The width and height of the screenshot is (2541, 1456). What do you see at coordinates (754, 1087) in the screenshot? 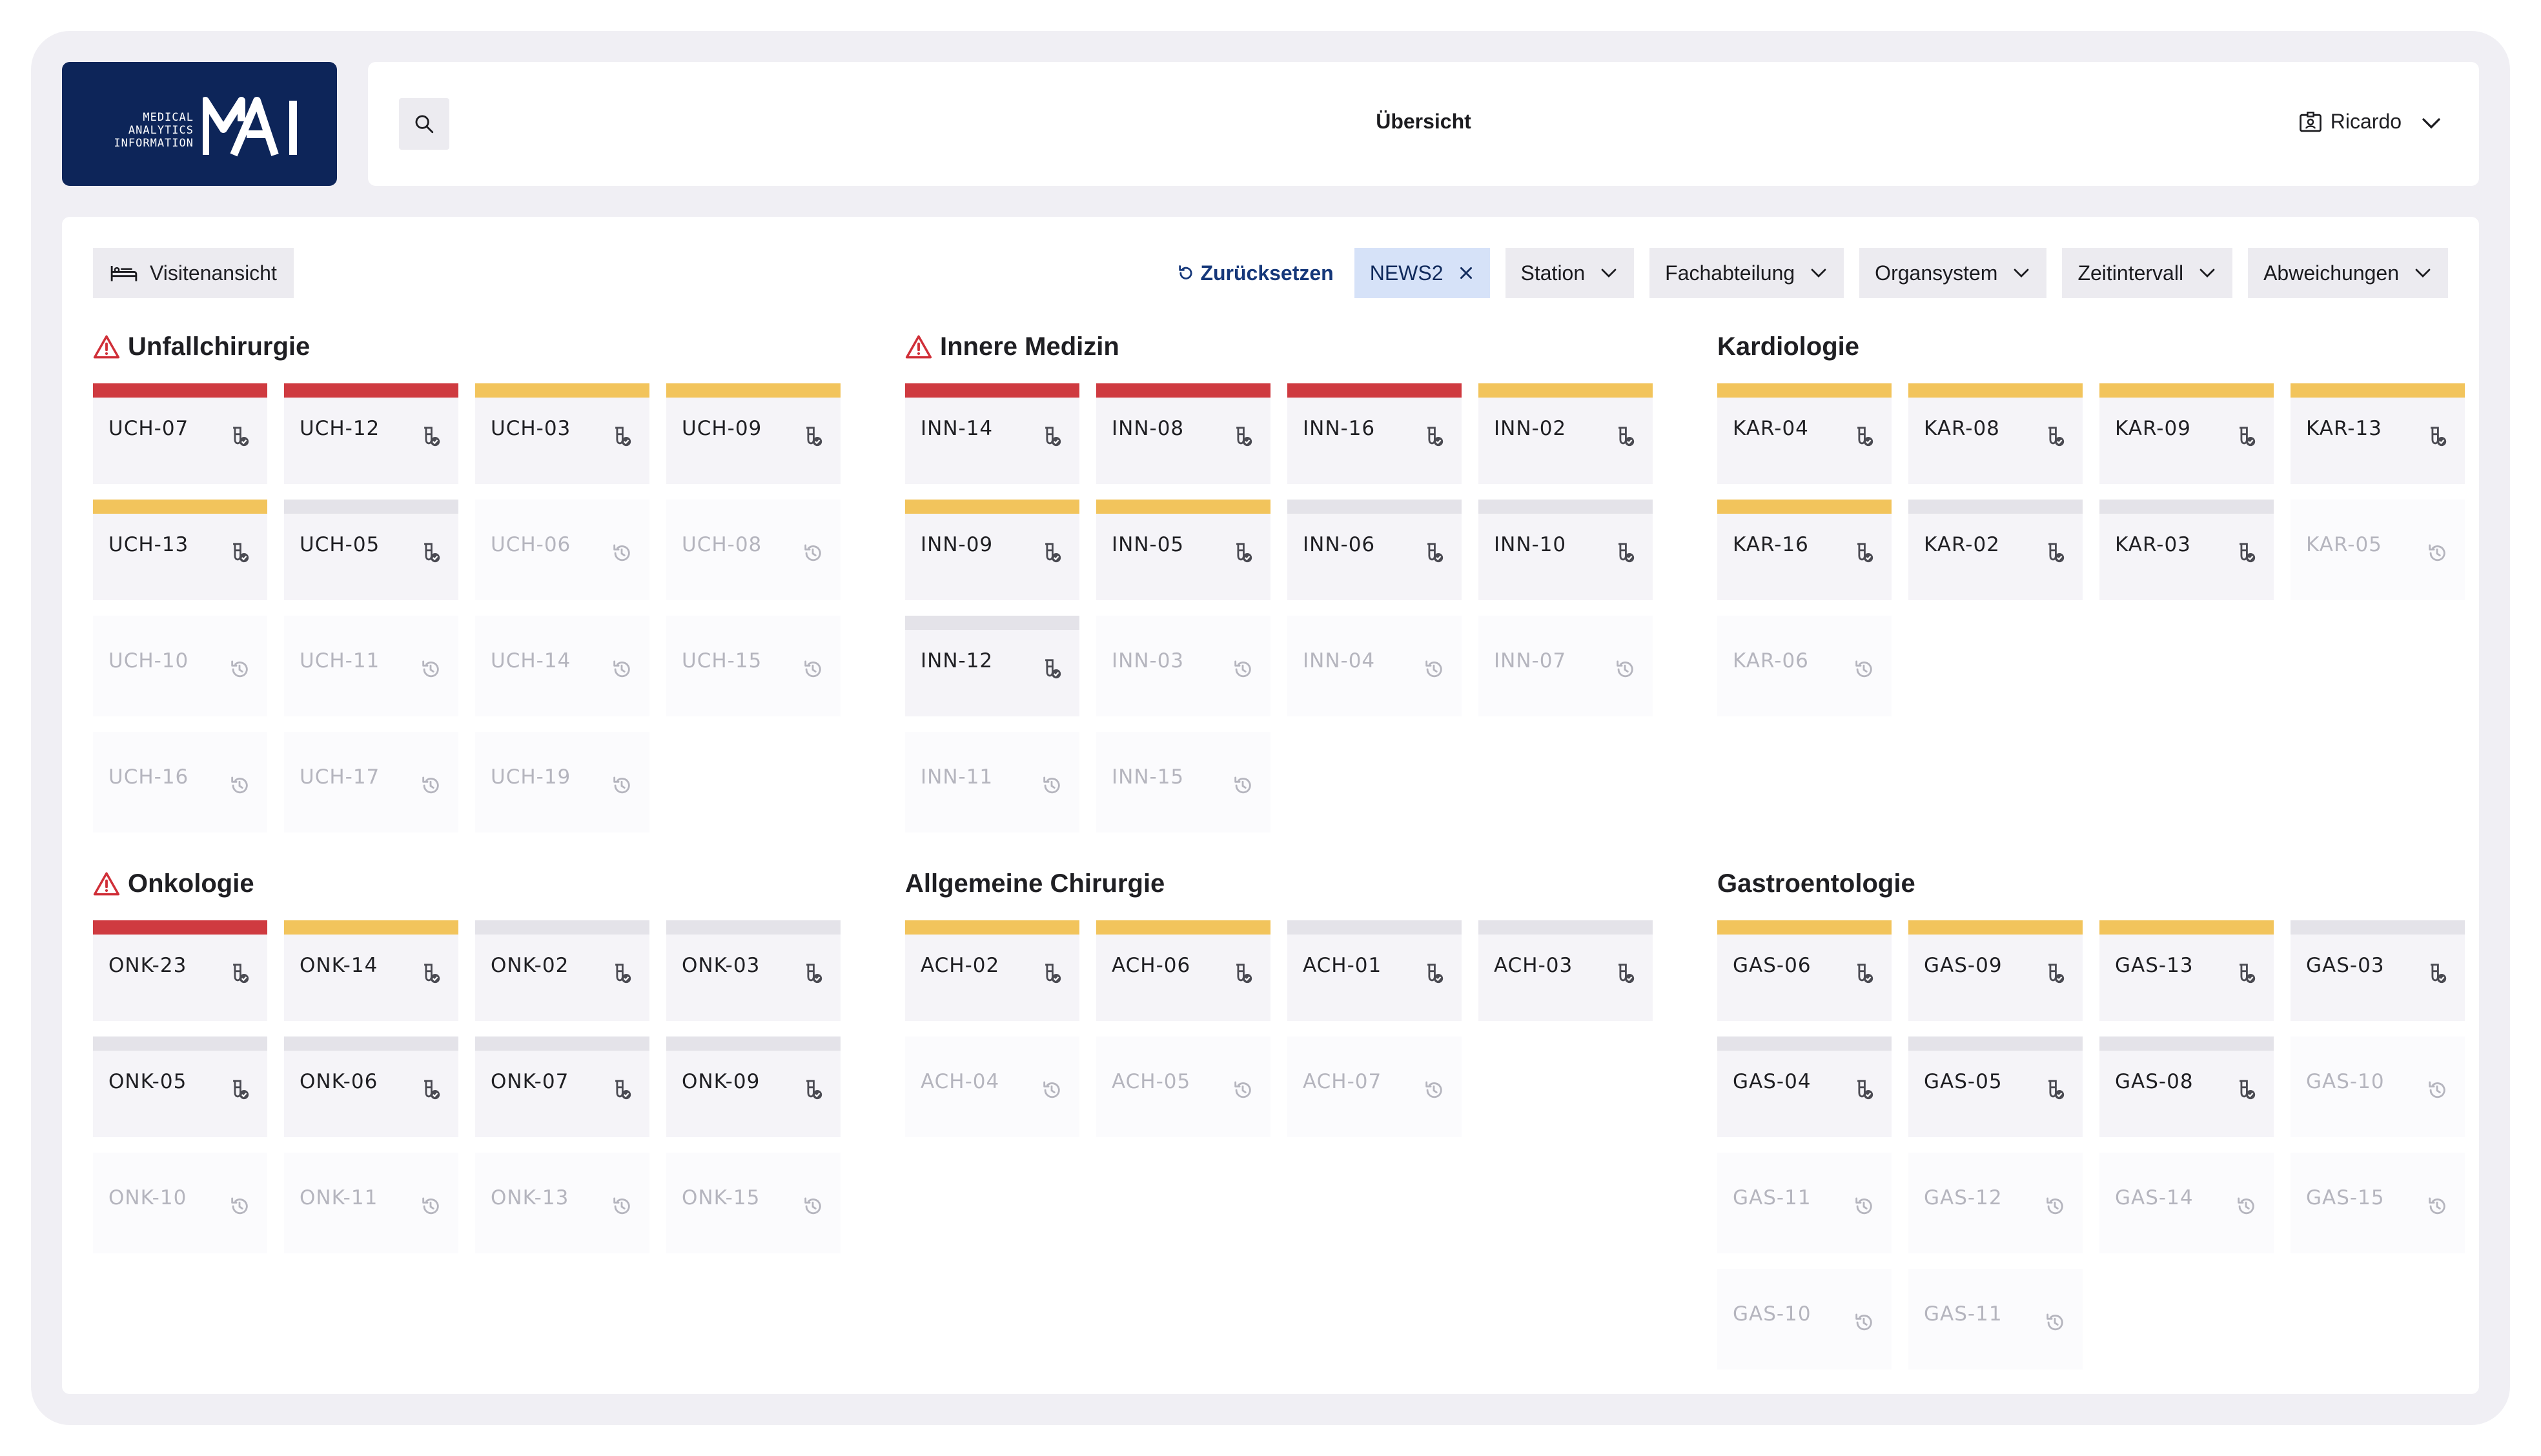
I see `station-tile: ONK-09` at bounding box center [754, 1087].